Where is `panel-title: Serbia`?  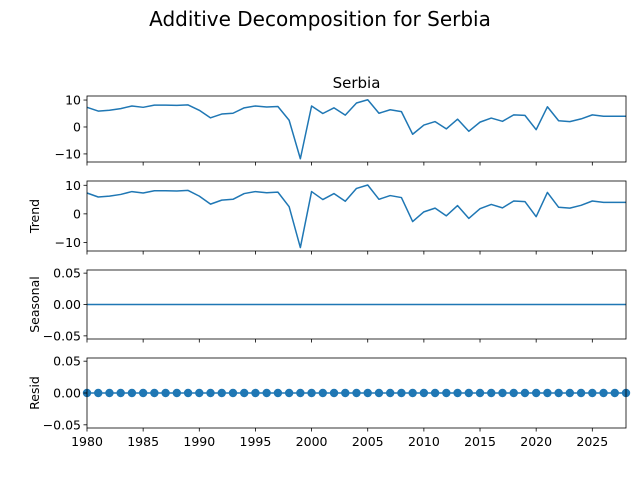
panel-title: Serbia is located at coordinates (357, 83).